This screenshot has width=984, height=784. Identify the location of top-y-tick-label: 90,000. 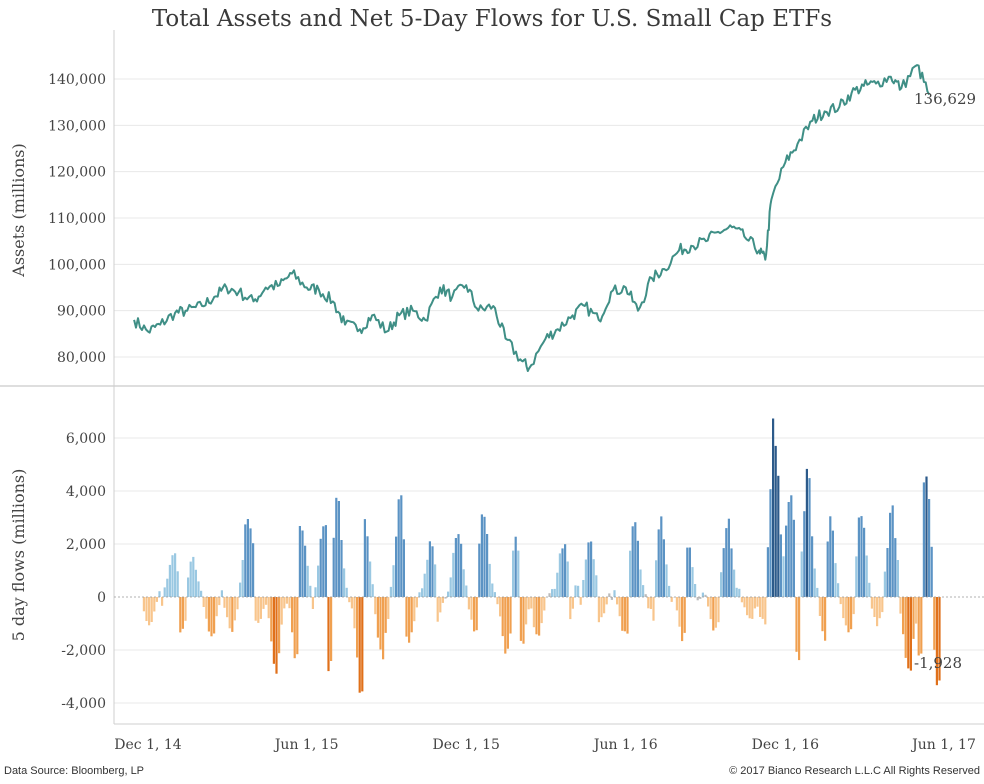
(81, 312).